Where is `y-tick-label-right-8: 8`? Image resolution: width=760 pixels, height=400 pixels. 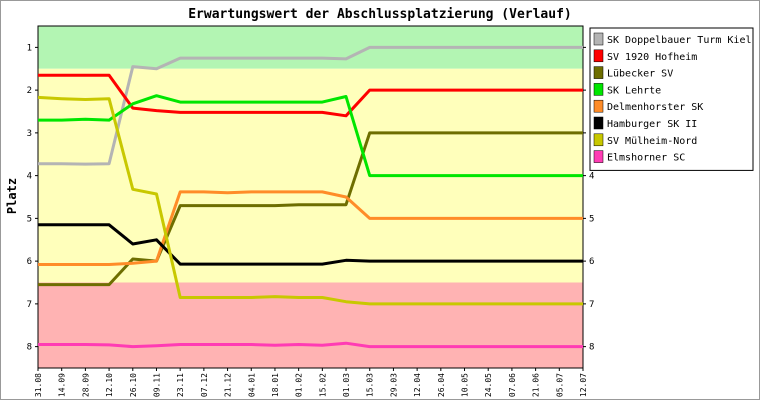 y-tick-label-right-8: 8 is located at coordinates (591, 348).